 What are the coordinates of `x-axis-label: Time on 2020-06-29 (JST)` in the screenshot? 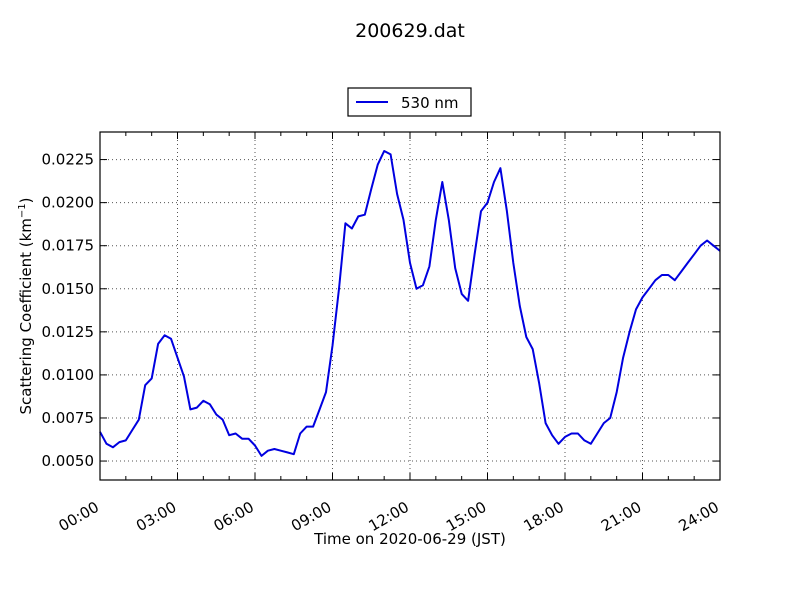 It's located at (409, 539).